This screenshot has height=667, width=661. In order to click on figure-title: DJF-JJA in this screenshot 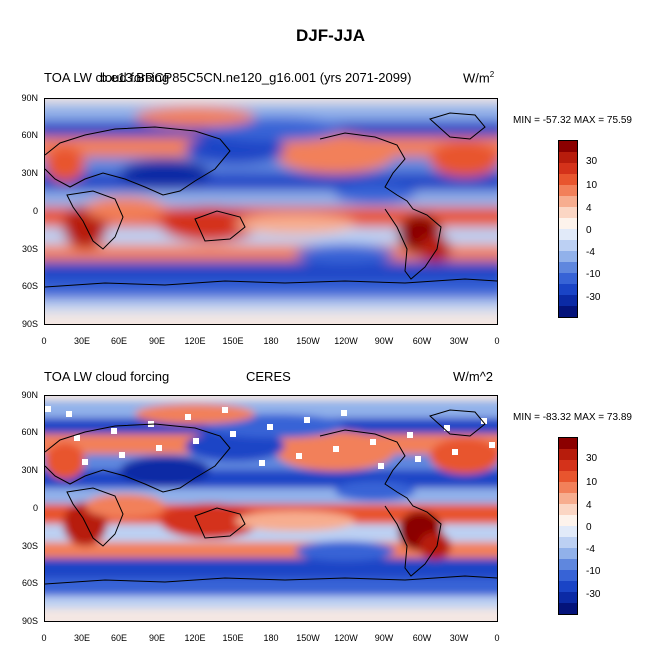, I will do `click(330, 35)`.